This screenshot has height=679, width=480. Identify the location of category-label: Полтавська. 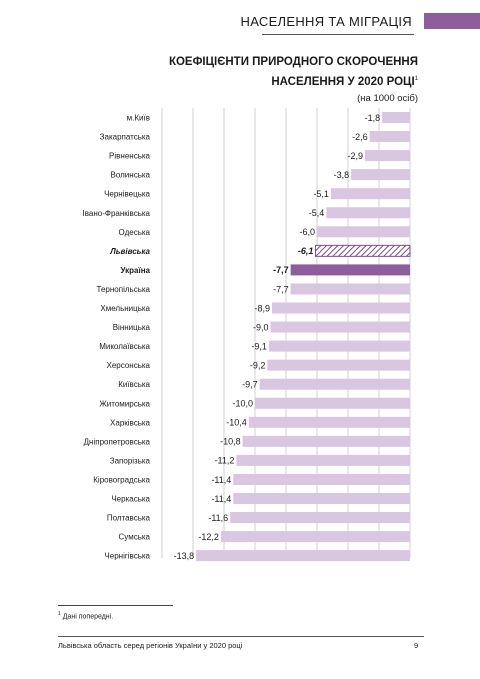
(129, 518).